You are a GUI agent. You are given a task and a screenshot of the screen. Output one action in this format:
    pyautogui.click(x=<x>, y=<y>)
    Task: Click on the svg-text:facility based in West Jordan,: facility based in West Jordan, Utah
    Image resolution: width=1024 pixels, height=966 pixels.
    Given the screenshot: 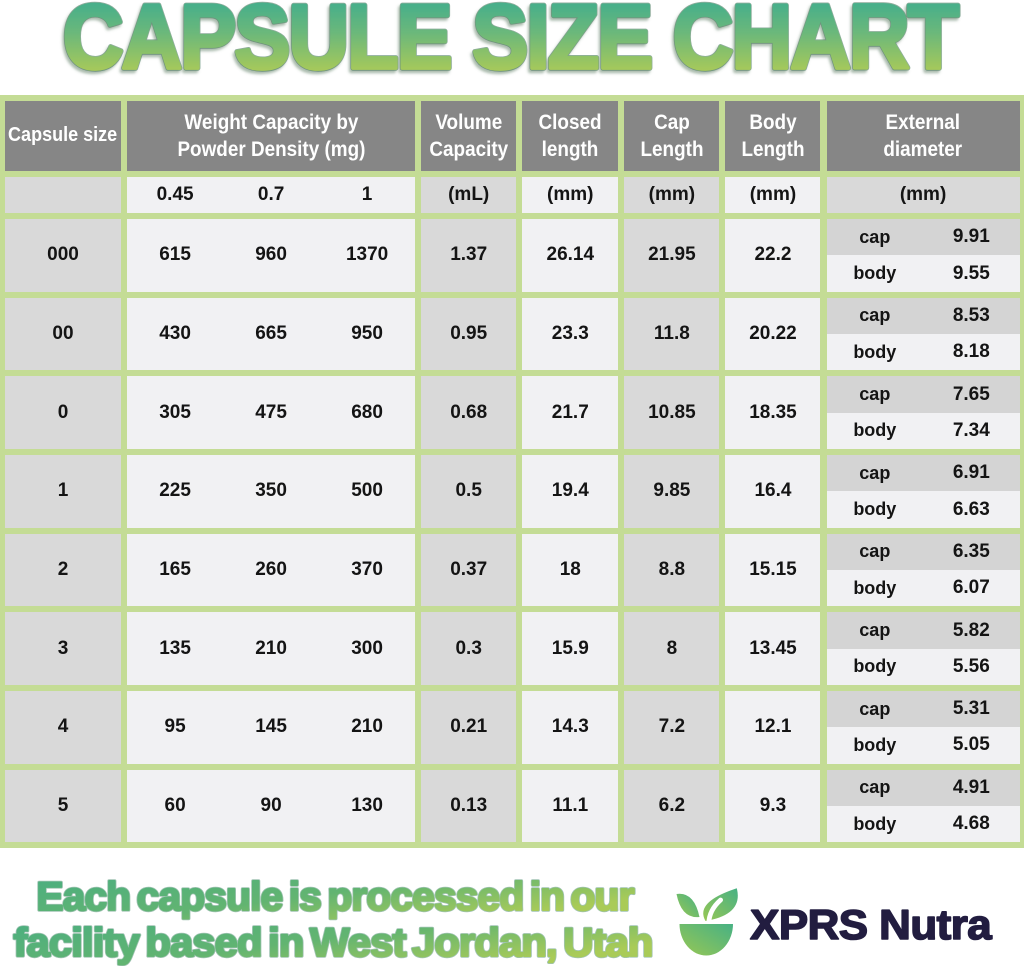 What is the action you would take?
    pyautogui.click(x=332, y=942)
    